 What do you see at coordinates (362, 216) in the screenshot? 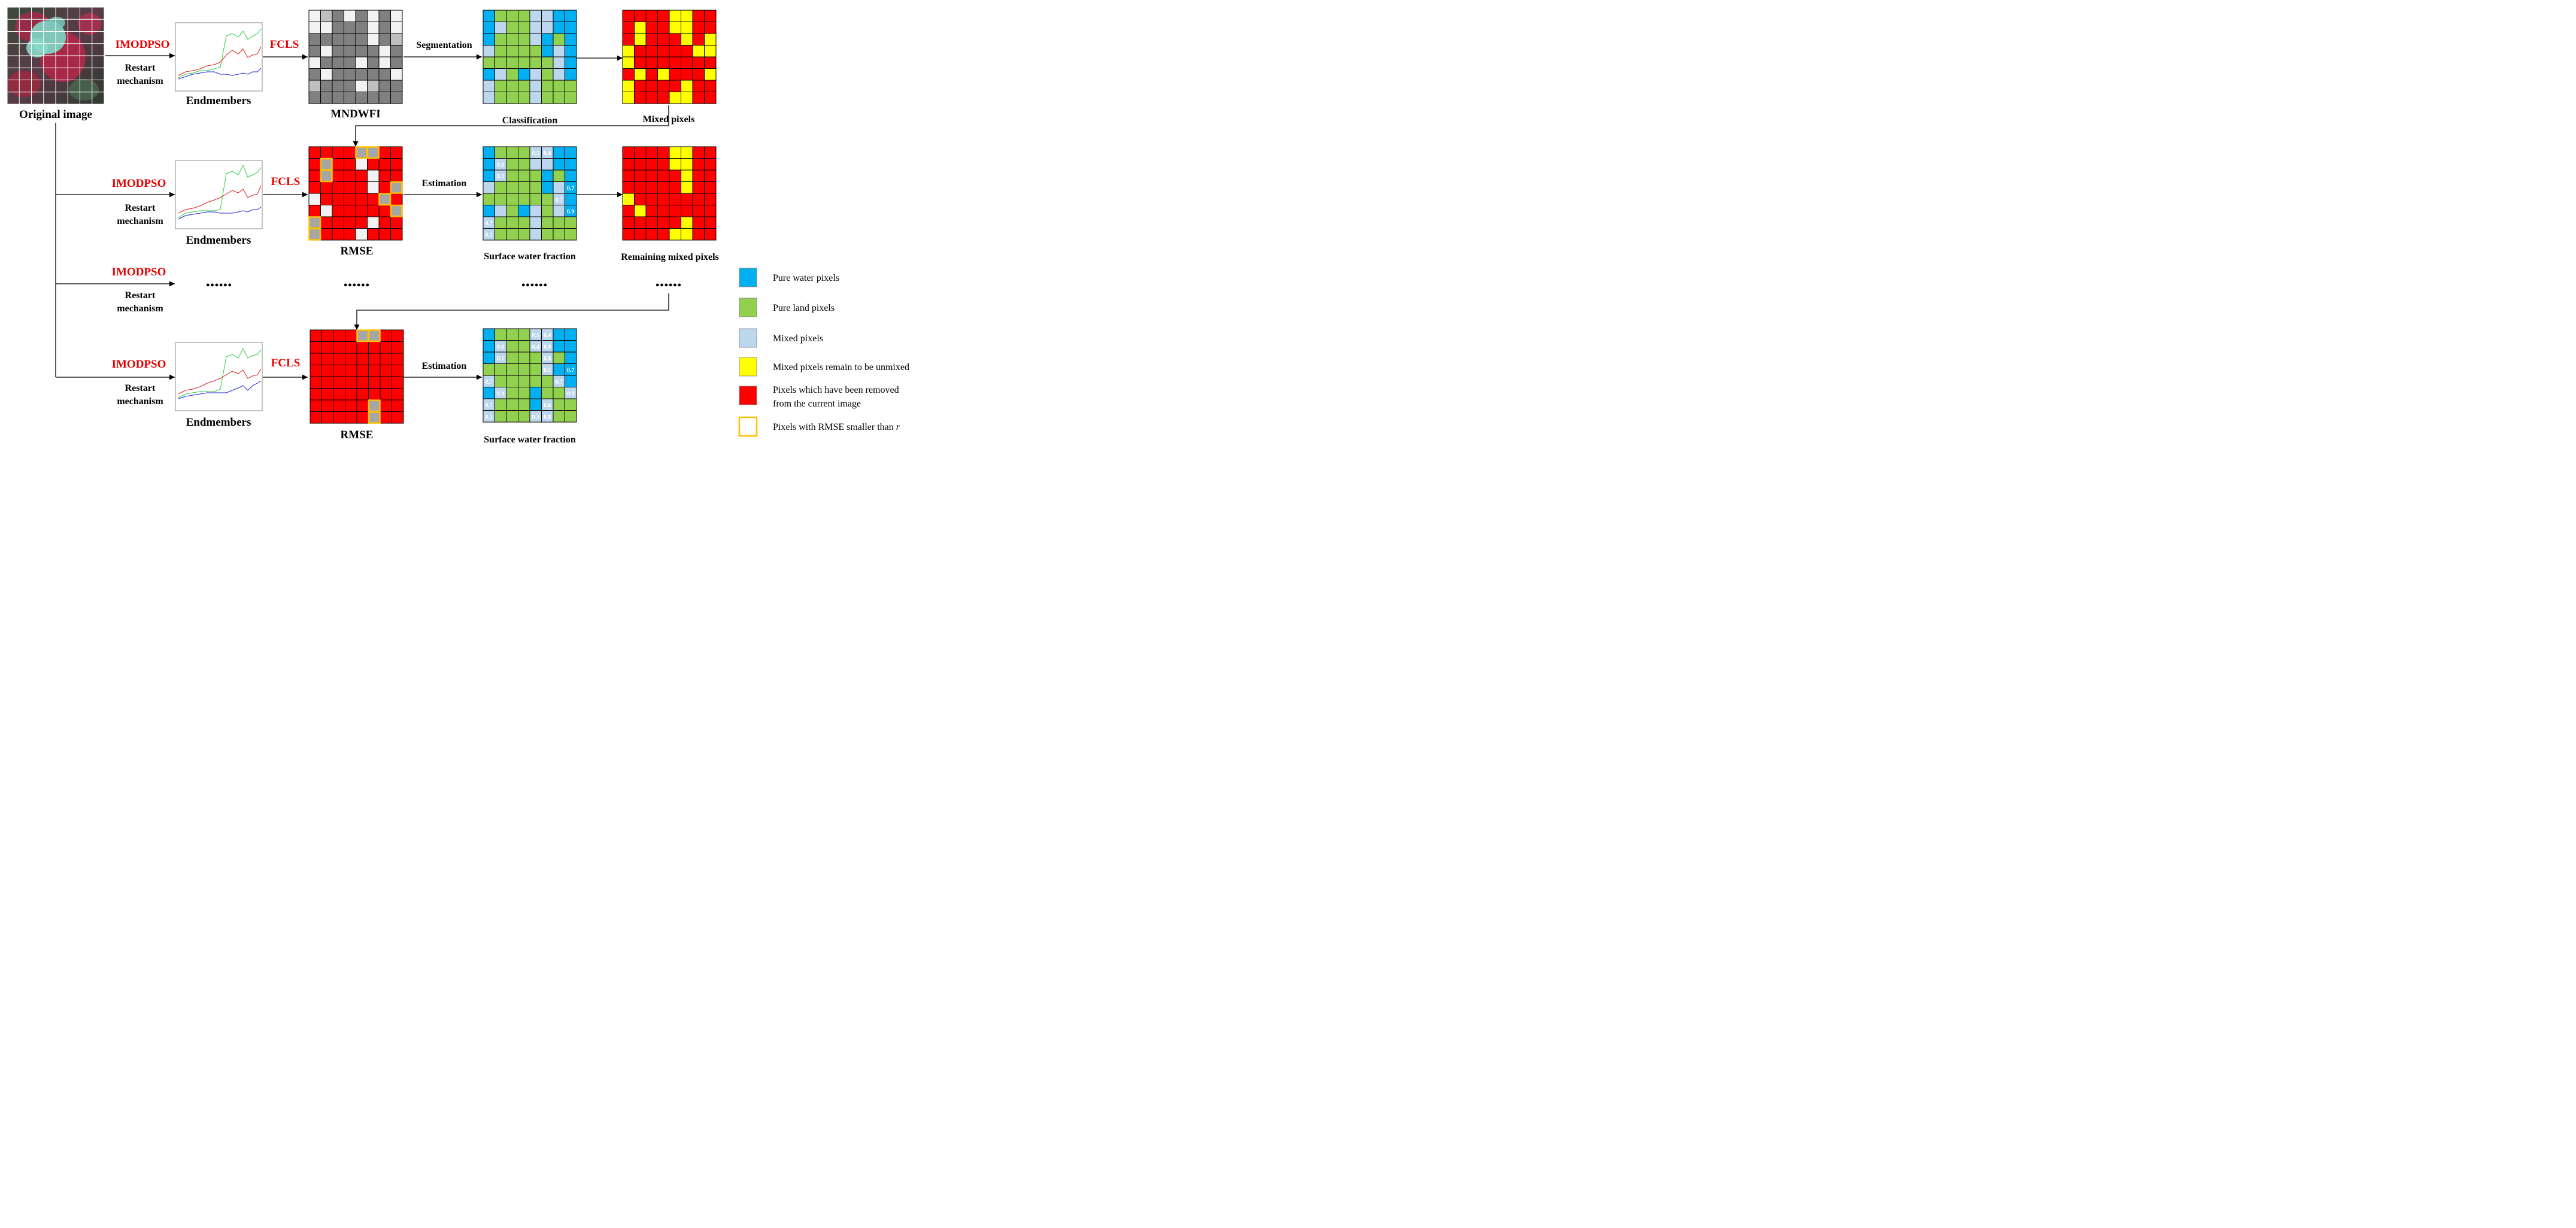
I see `connector-lines` at bounding box center [362, 216].